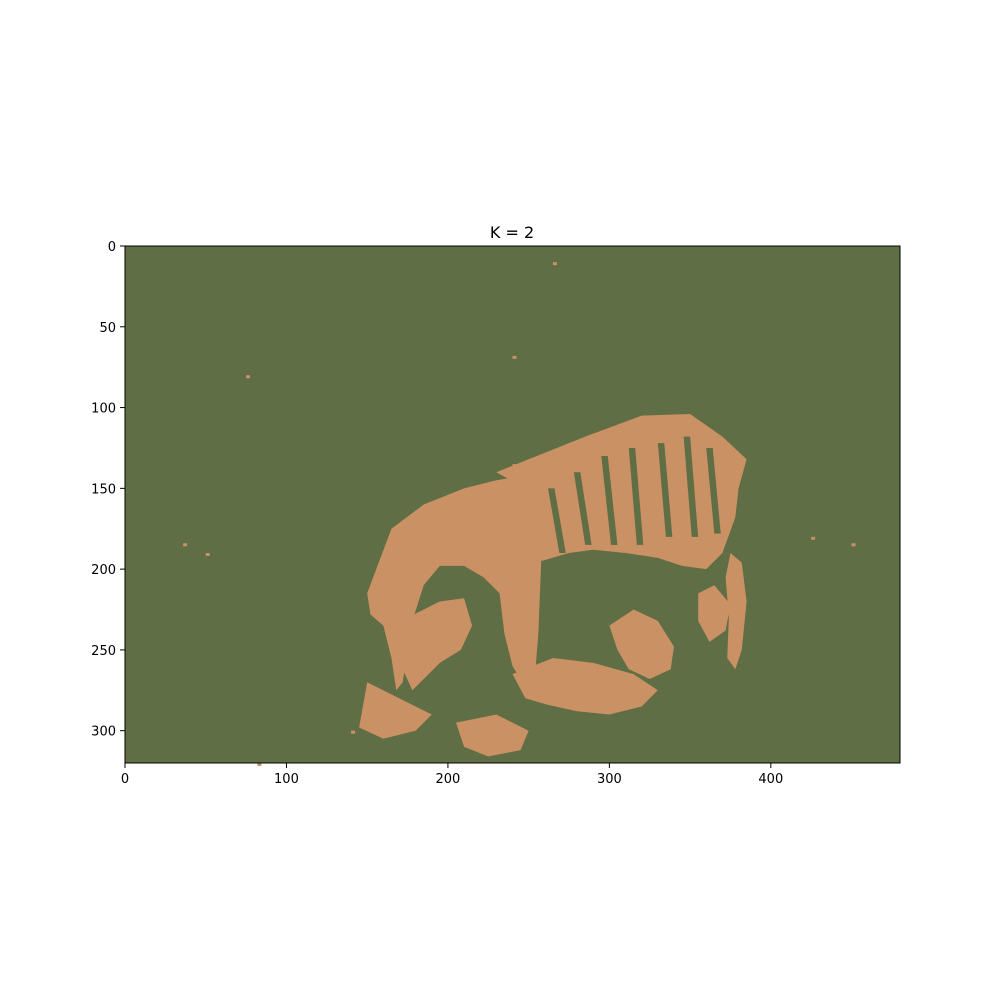 Image resolution: width=1000 pixels, height=1000 pixels. What do you see at coordinates (286, 779) in the screenshot?
I see `x-tick-label: 100` at bounding box center [286, 779].